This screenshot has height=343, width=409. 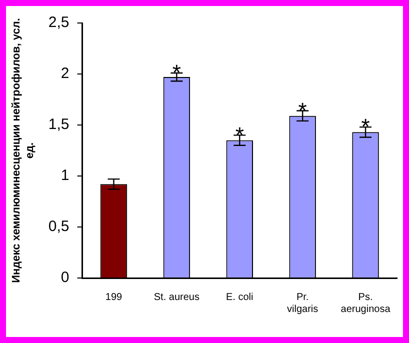 I want to click on y-tick-label: 1, so click(x=65, y=175).